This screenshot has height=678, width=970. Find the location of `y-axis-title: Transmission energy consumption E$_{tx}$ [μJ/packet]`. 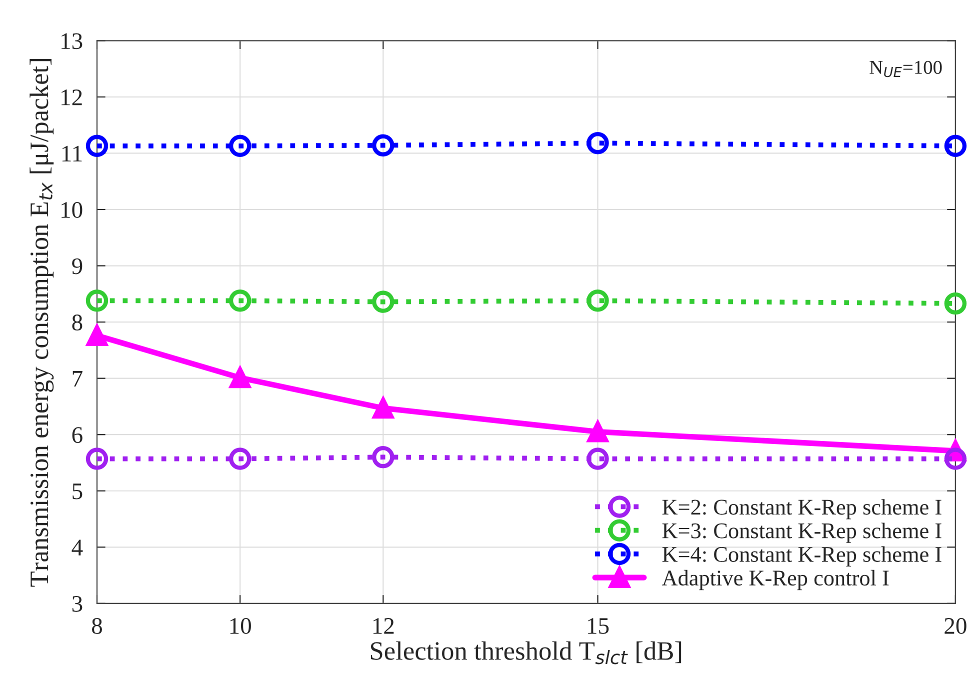

y-axis-title: Transmission energy consumption E$_{tx}$ [μJ/packet] is located at coordinates (42, 323).